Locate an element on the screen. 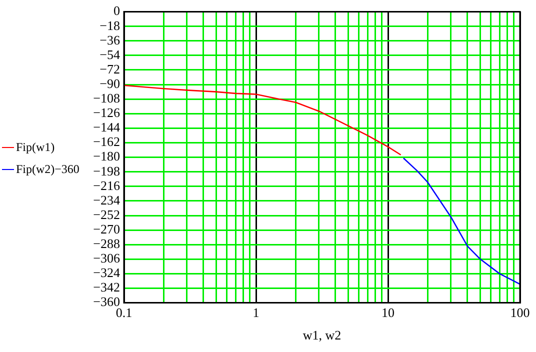 The height and width of the screenshot is (352, 536). y-tick-label: −108 is located at coordinates (106, 98).